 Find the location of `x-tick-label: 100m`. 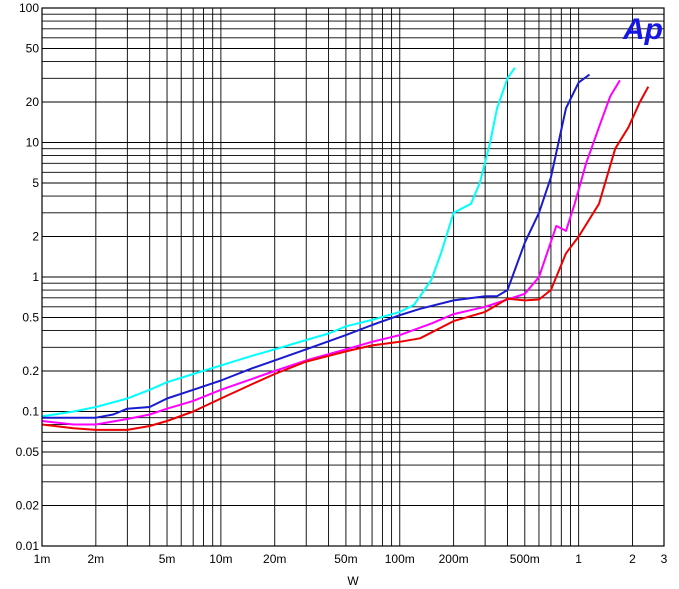

x-tick-label: 100m is located at coordinates (400, 559).